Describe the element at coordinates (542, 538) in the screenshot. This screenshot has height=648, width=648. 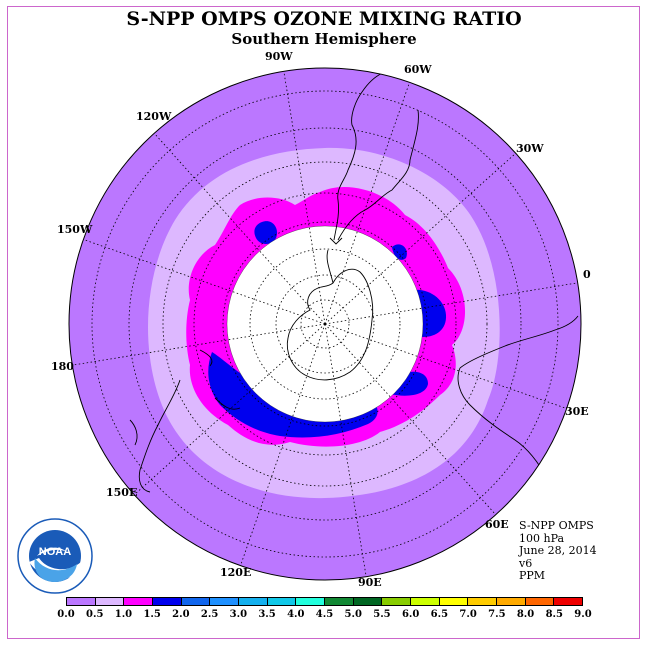
I see `info-pressure: 100 hPa` at that location.